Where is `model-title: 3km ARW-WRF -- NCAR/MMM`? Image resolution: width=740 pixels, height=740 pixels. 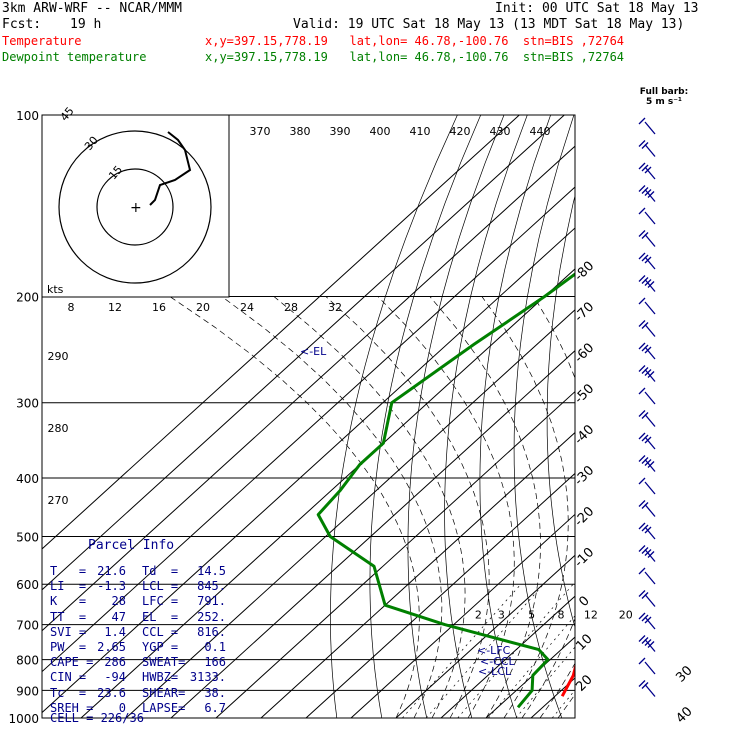
model-title: 3km ARW-WRF -- NCAR/MMM is located at coordinates (92, 8).